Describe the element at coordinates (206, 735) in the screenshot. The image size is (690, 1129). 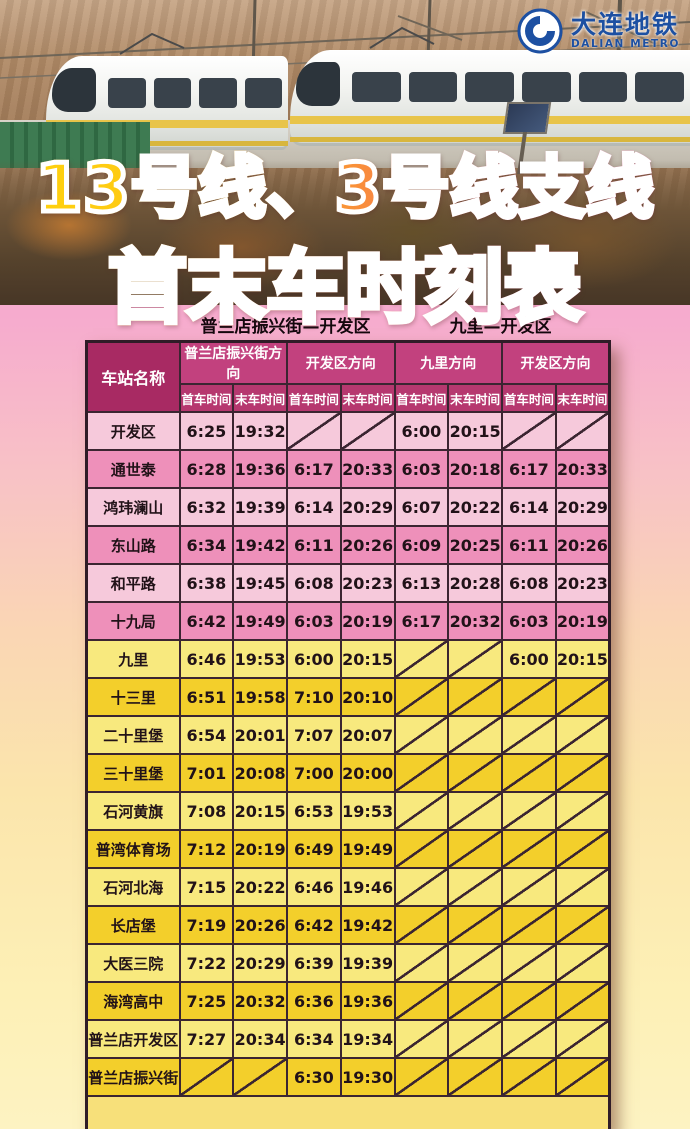
I see `time-cell: 6:54` at that location.